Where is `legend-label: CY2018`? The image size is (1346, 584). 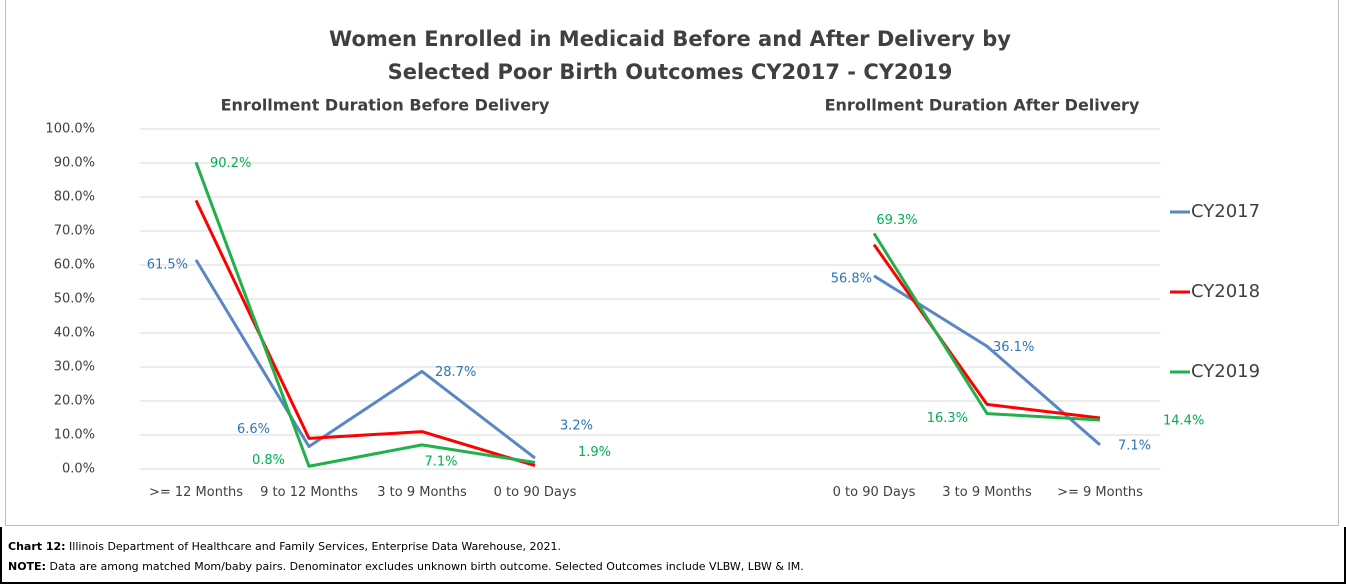 legend-label: CY2018 is located at coordinates (1225, 291).